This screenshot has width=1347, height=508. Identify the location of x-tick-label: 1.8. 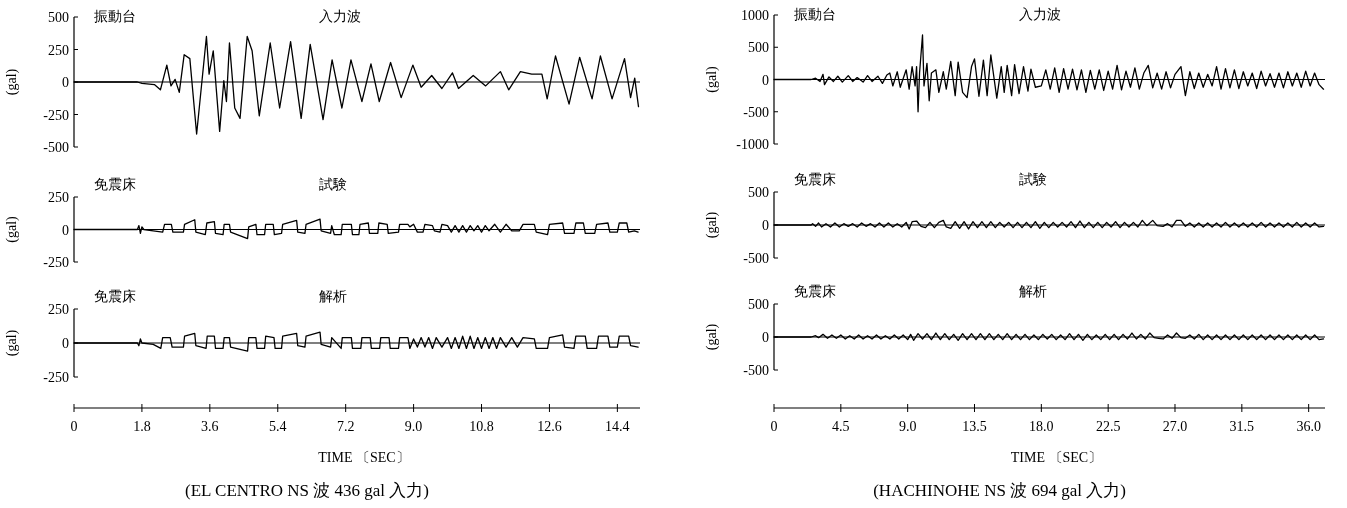
(142, 426).